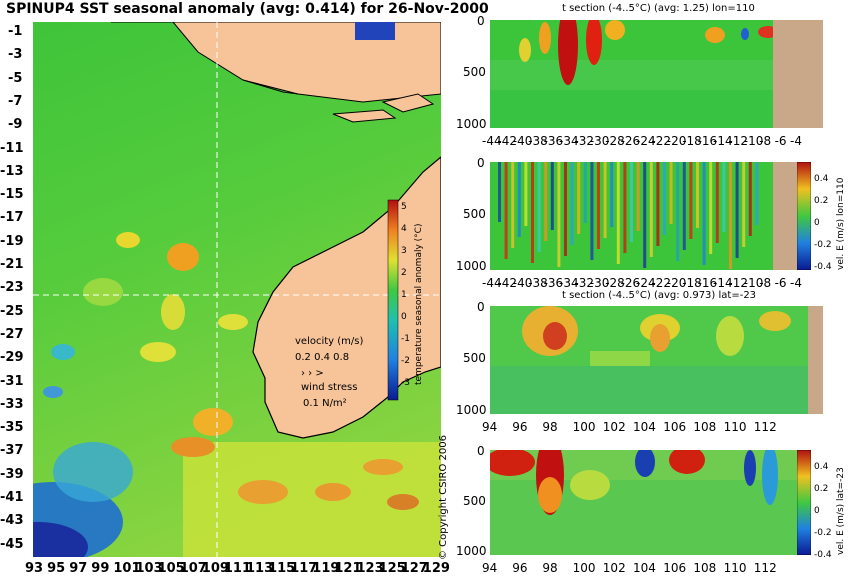  Describe the element at coordinates (329, 341) in the screenshot. I see `velocity-key-title: velocity (m/s)` at that location.